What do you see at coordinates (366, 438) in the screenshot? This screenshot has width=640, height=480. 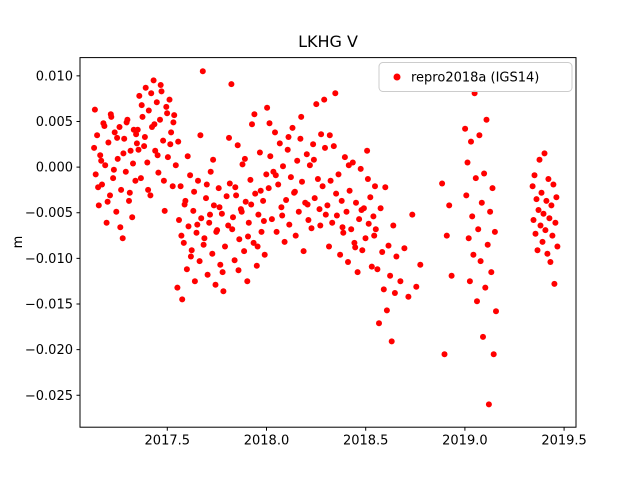 I see `x-axis-ticks: 2017.5 2018.0 2018.5 2019.0 2019.5` at bounding box center [366, 438].